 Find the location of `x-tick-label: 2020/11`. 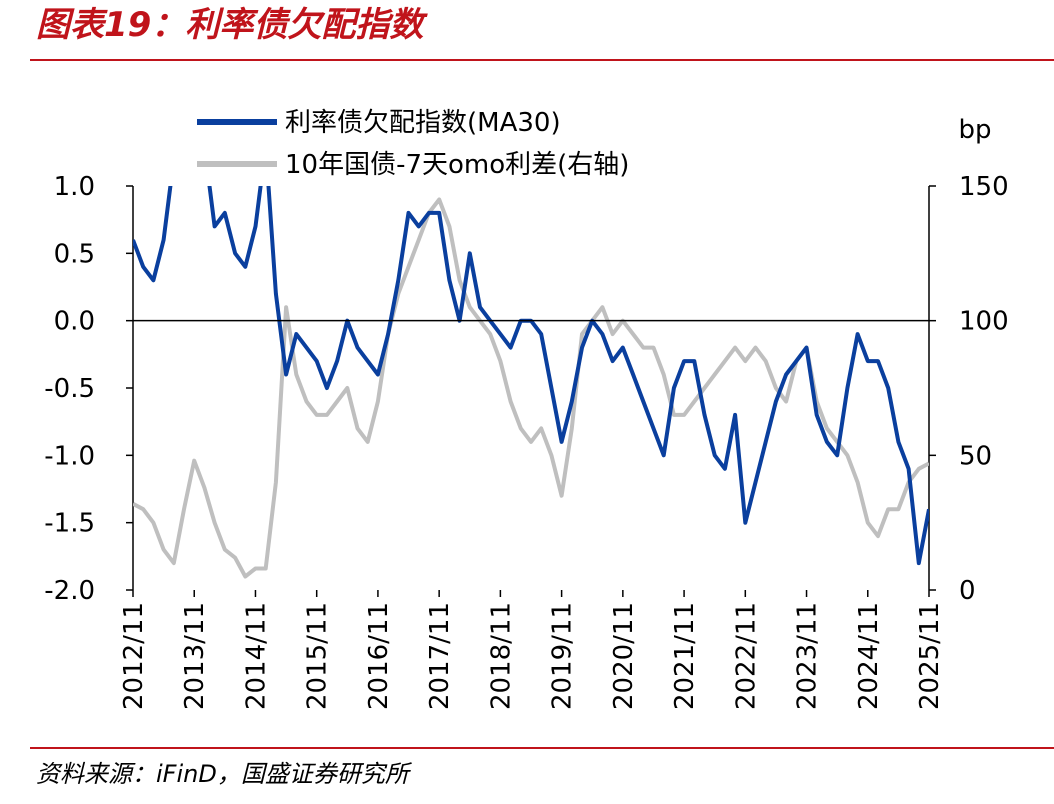

x-tick-label: 2020/11 is located at coordinates (624, 656).